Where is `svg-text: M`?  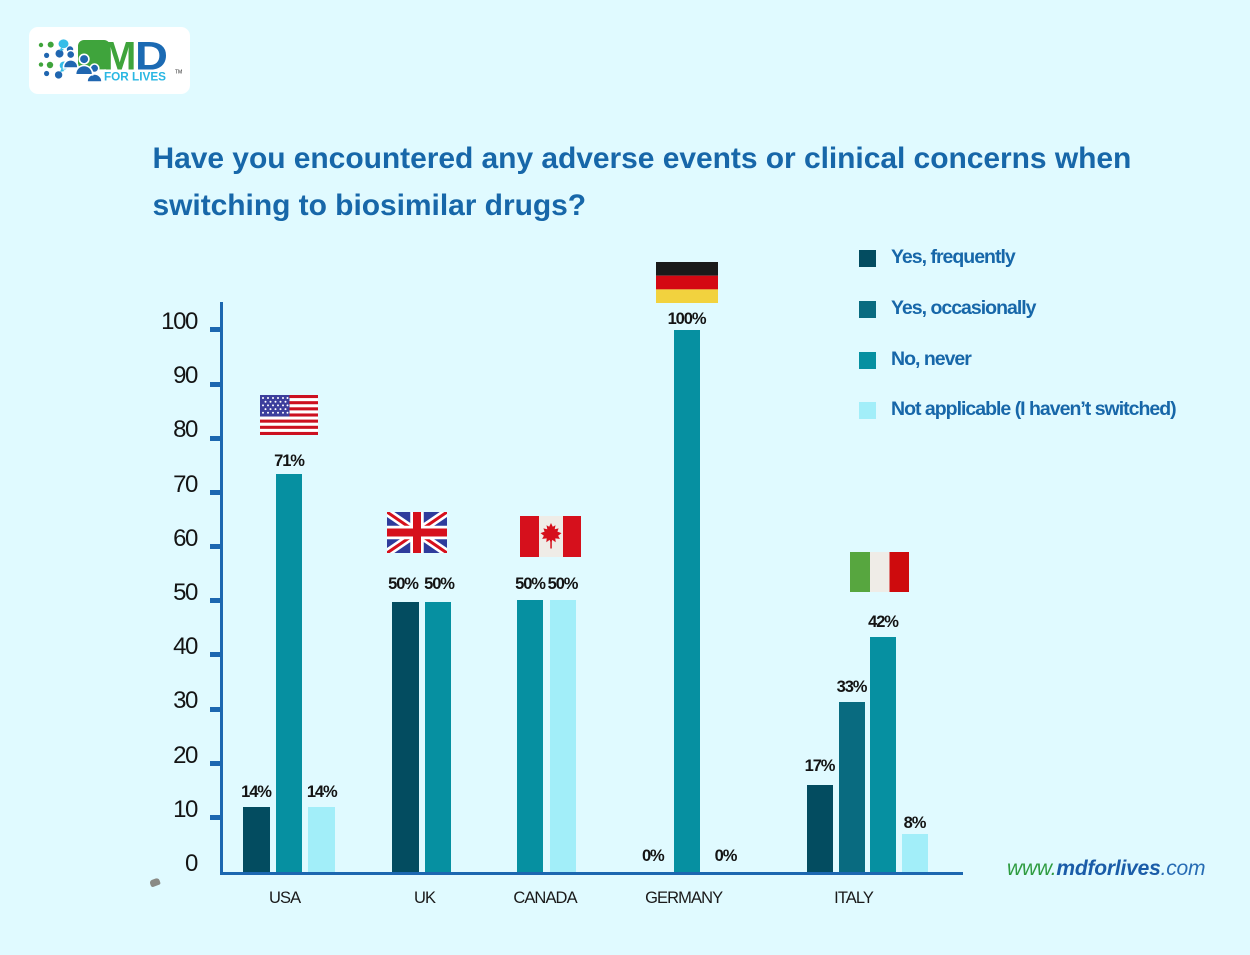
svg-text: M is located at coordinates (119, 56).